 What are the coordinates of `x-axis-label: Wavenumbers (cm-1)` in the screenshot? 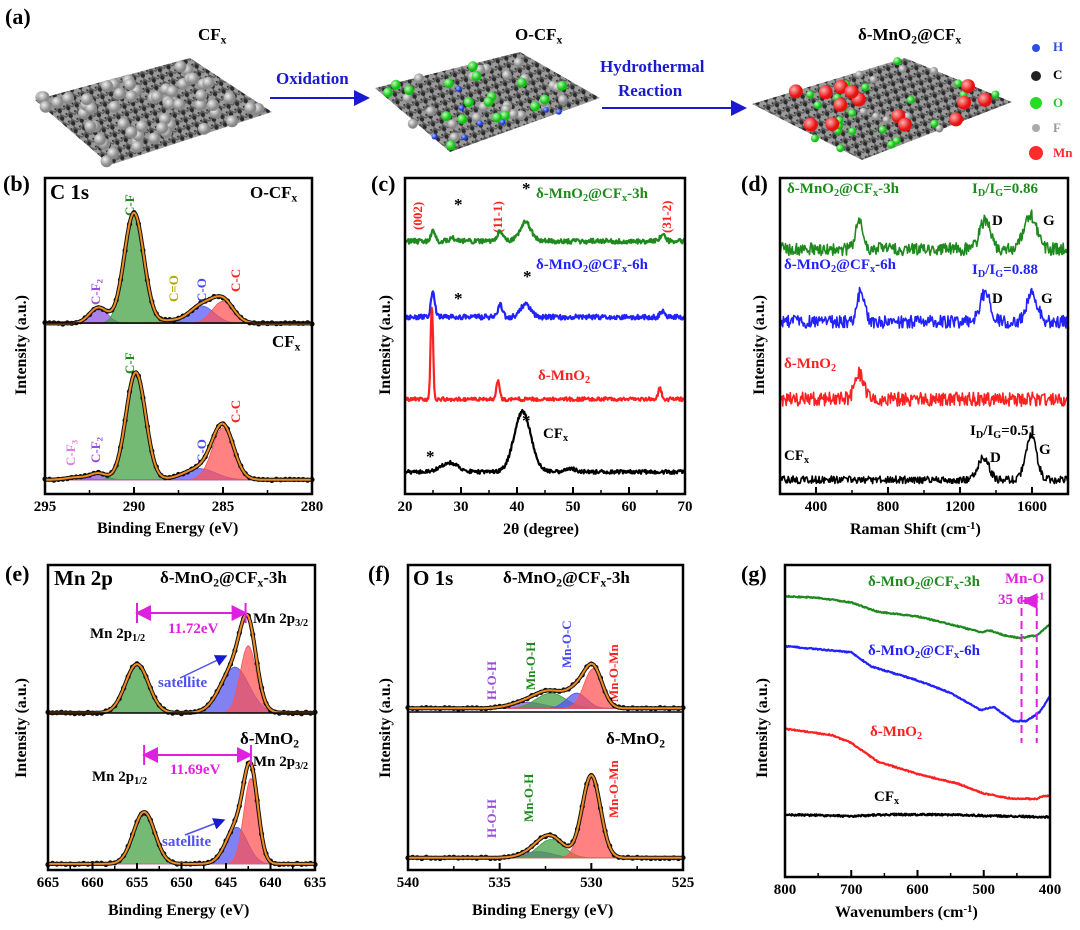 It's located at (906, 912).